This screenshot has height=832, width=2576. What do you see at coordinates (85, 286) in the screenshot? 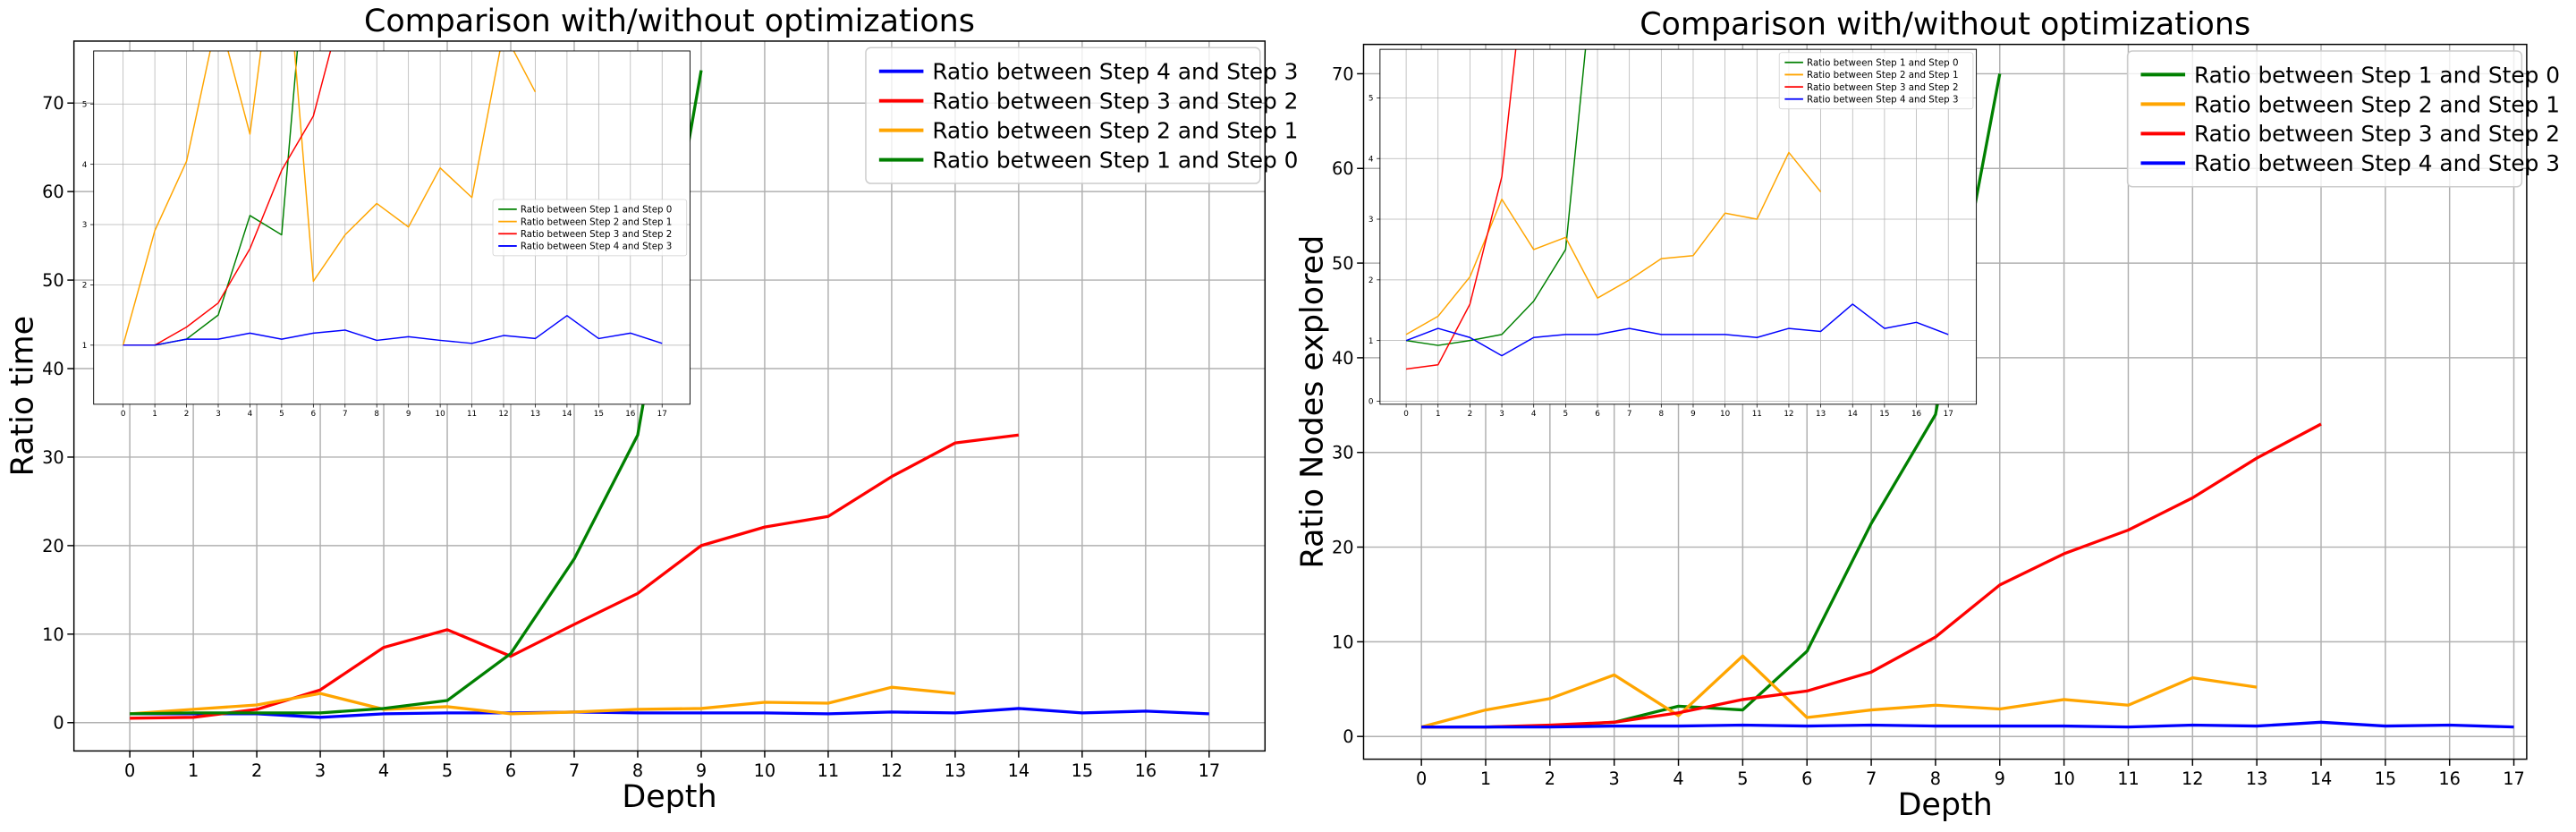
I see `y-tick-label: 2` at bounding box center [85, 286].